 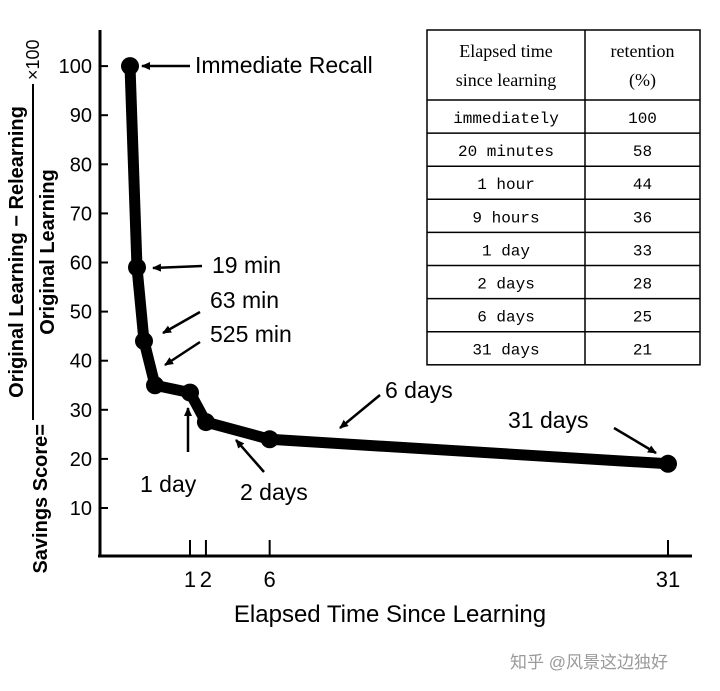 I want to click on y-tick-label: 10, so click(x=81, y=509).